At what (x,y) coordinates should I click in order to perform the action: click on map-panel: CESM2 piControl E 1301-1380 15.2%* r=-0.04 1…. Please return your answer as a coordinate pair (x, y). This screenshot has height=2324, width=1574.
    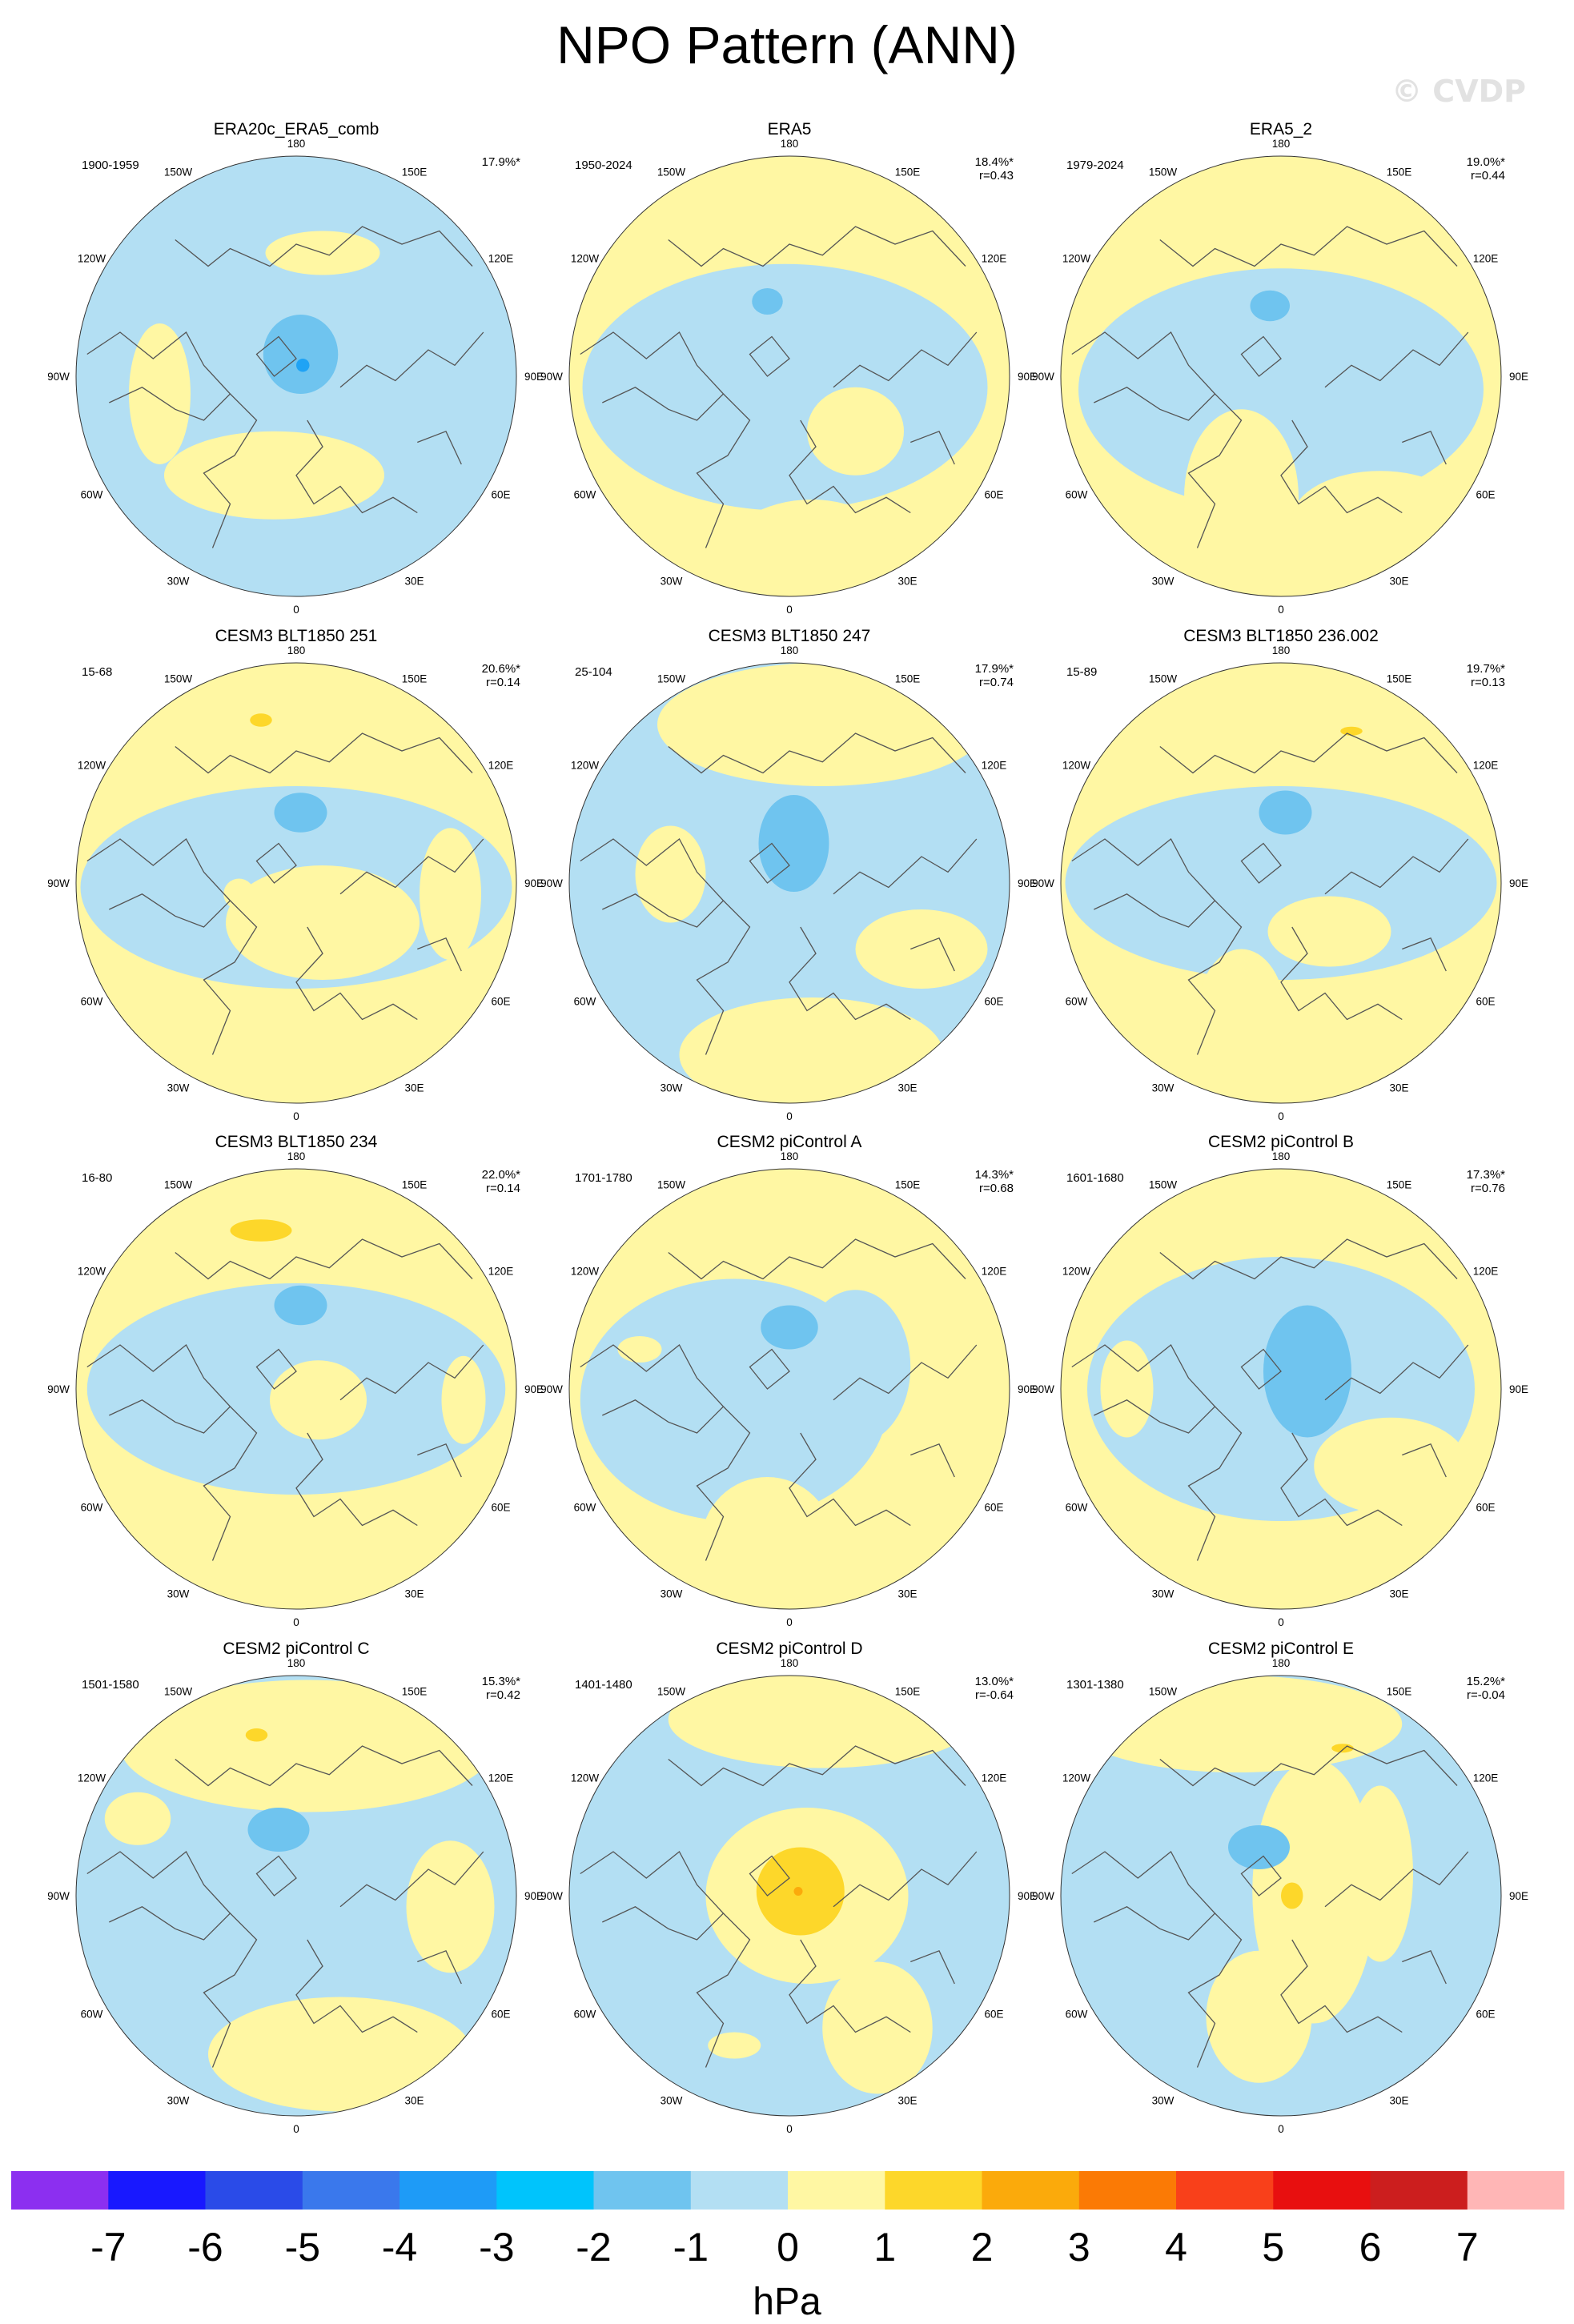
    Looking at the image, I should click on (1281, 1896).